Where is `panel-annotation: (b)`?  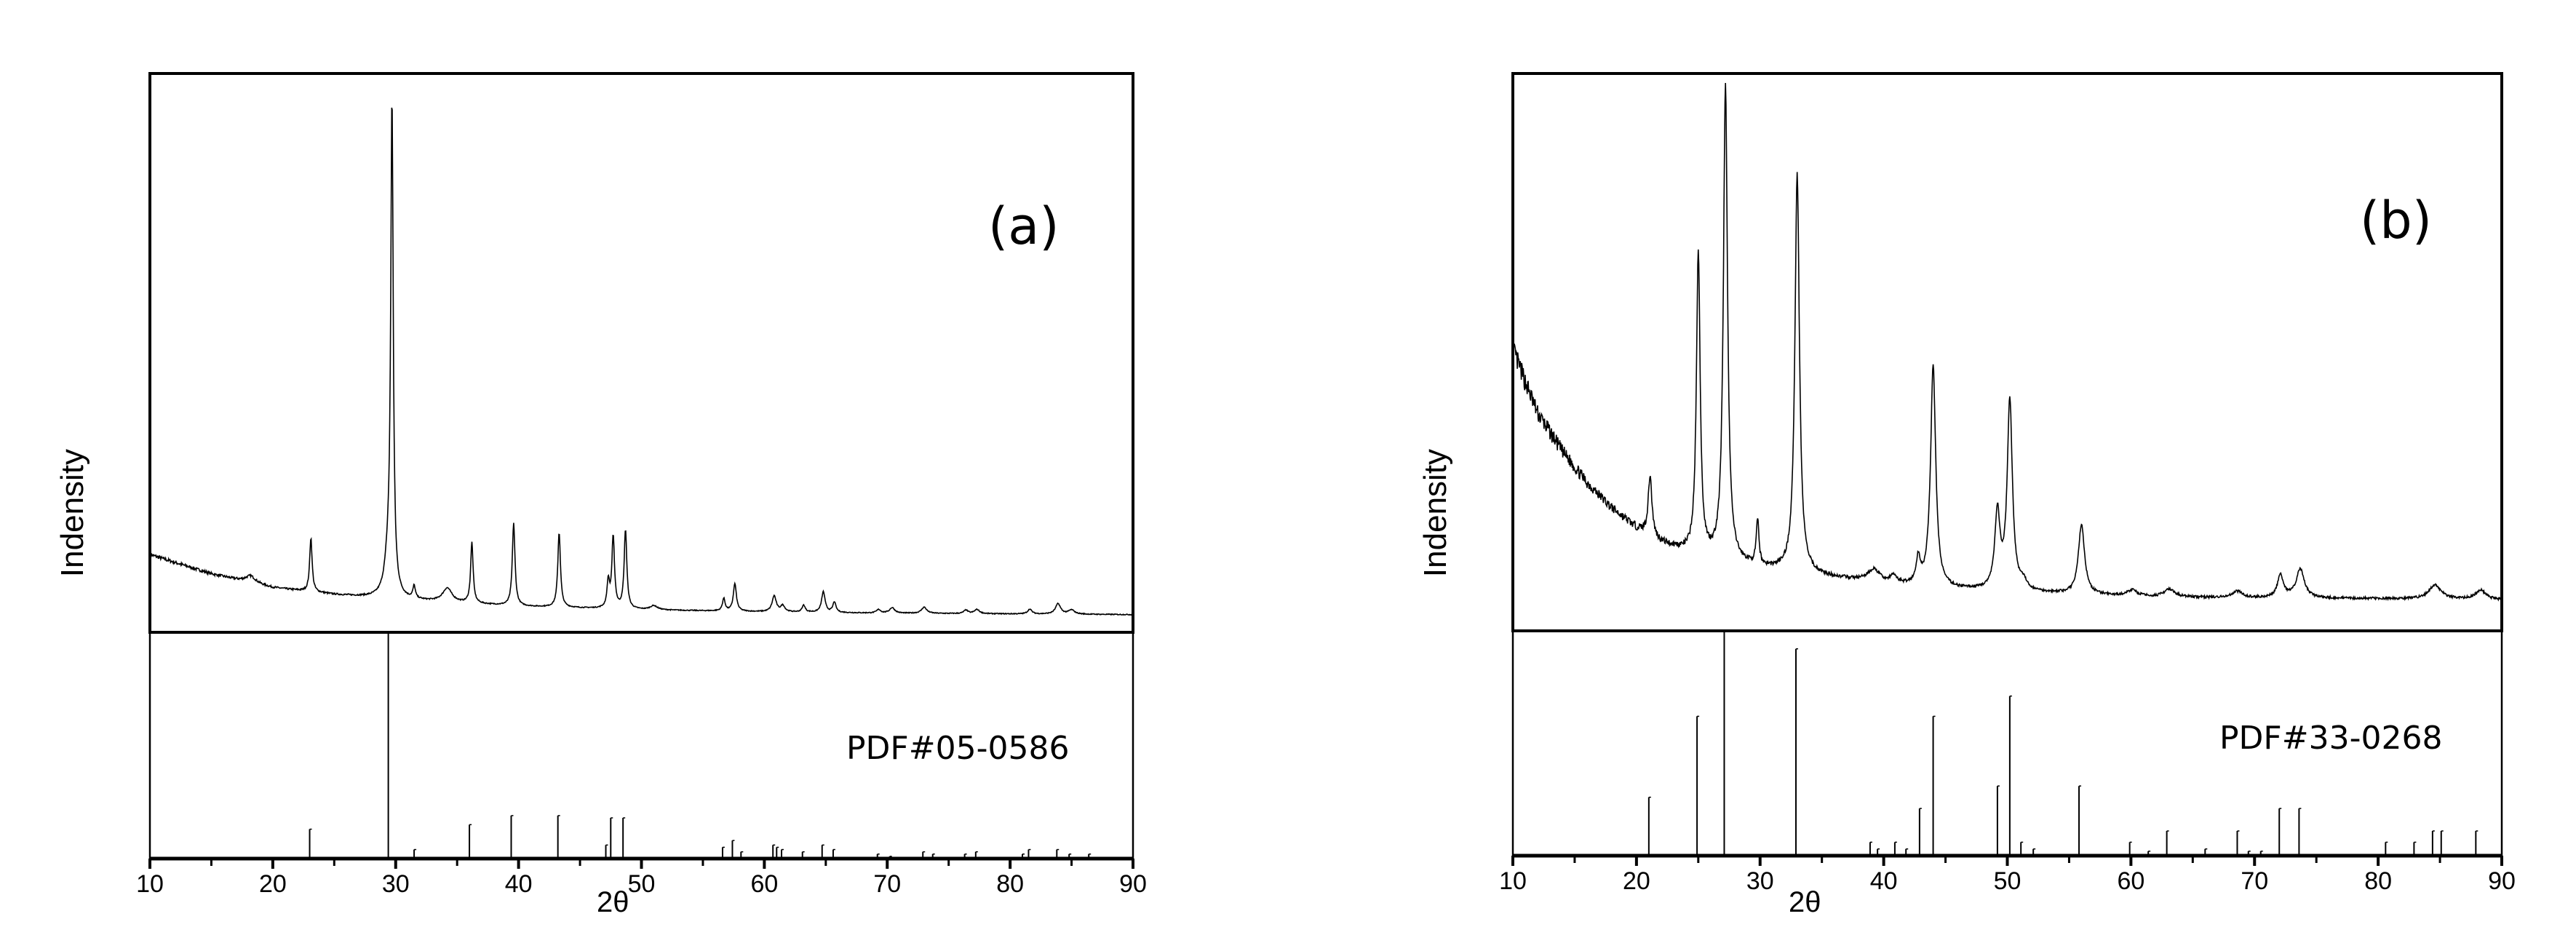
panel-annotation: (b) is located at coordinates (2396, 220).